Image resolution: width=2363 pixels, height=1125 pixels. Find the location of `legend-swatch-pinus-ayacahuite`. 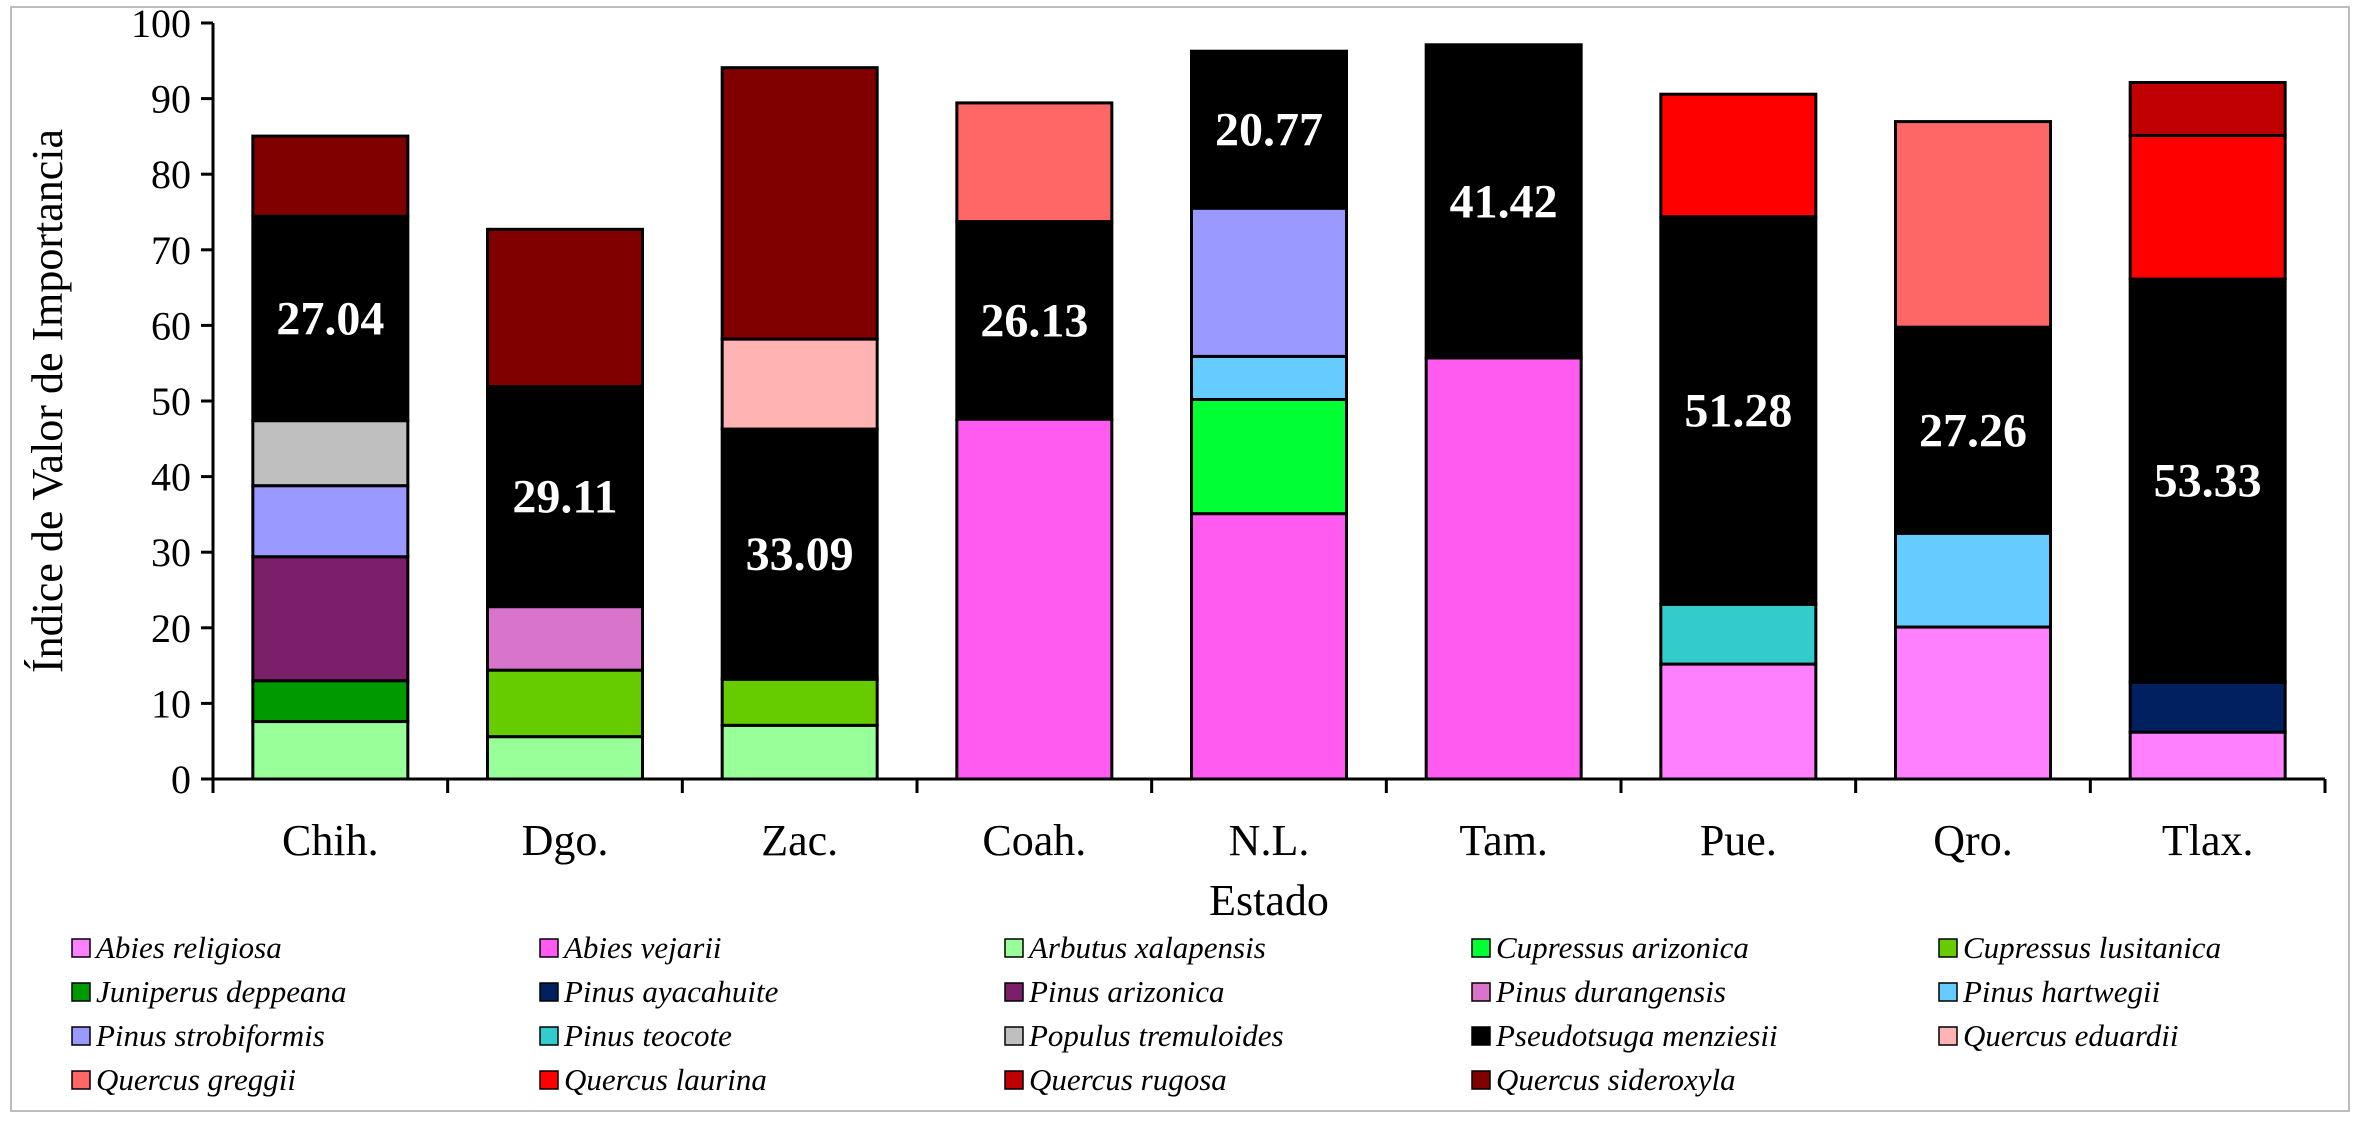

legend-swatch-pinus-ayacahuite is located at coordinates (549, 992).